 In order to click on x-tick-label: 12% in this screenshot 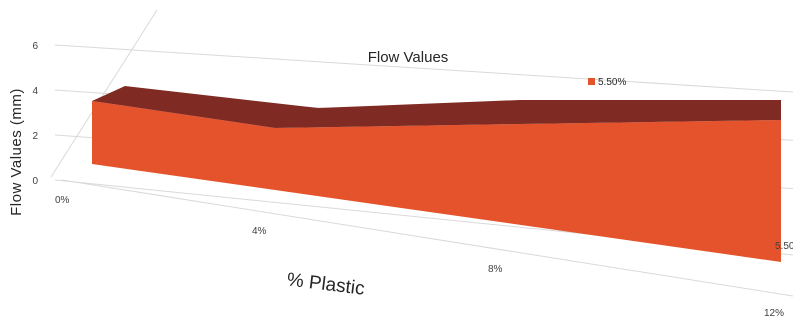, I will do `click(774, 313)`.